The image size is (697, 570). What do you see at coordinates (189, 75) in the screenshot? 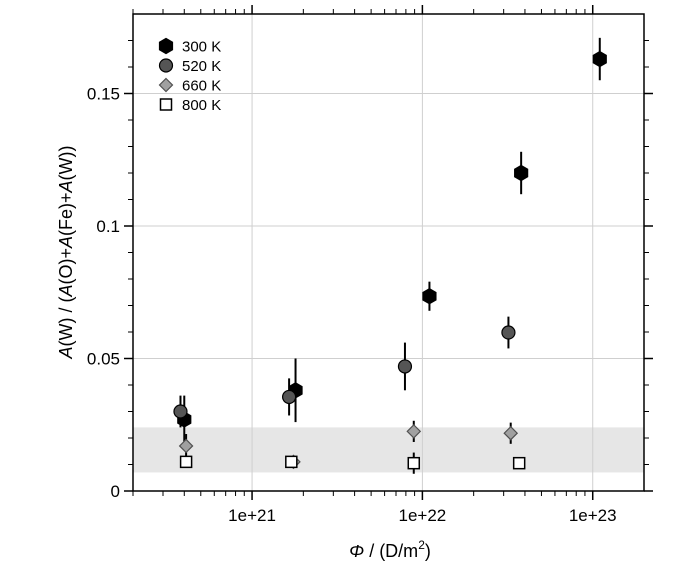
I see `legend: 300 K 520 K 660 K 800 K` at bounding box center [189, 75].